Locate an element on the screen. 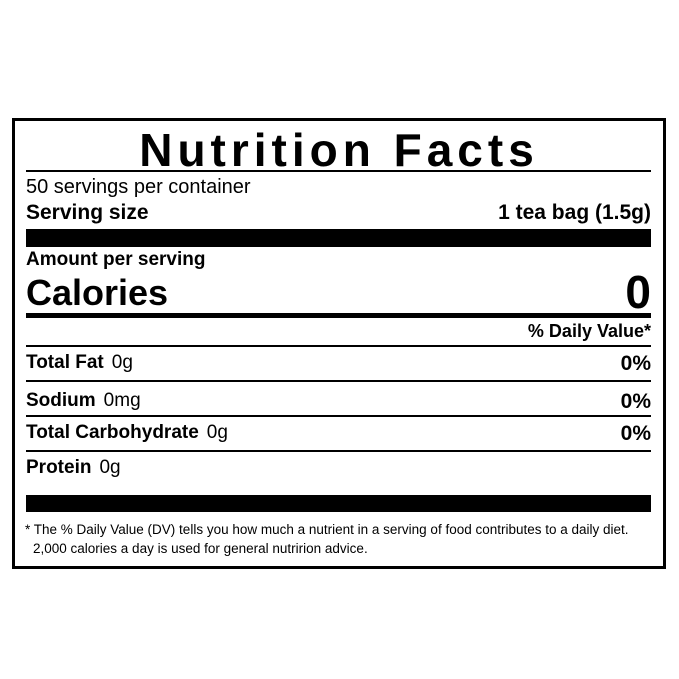 The image size is (679, 679). nutrient-amount: 0mg is located at coordinates (122, 400).